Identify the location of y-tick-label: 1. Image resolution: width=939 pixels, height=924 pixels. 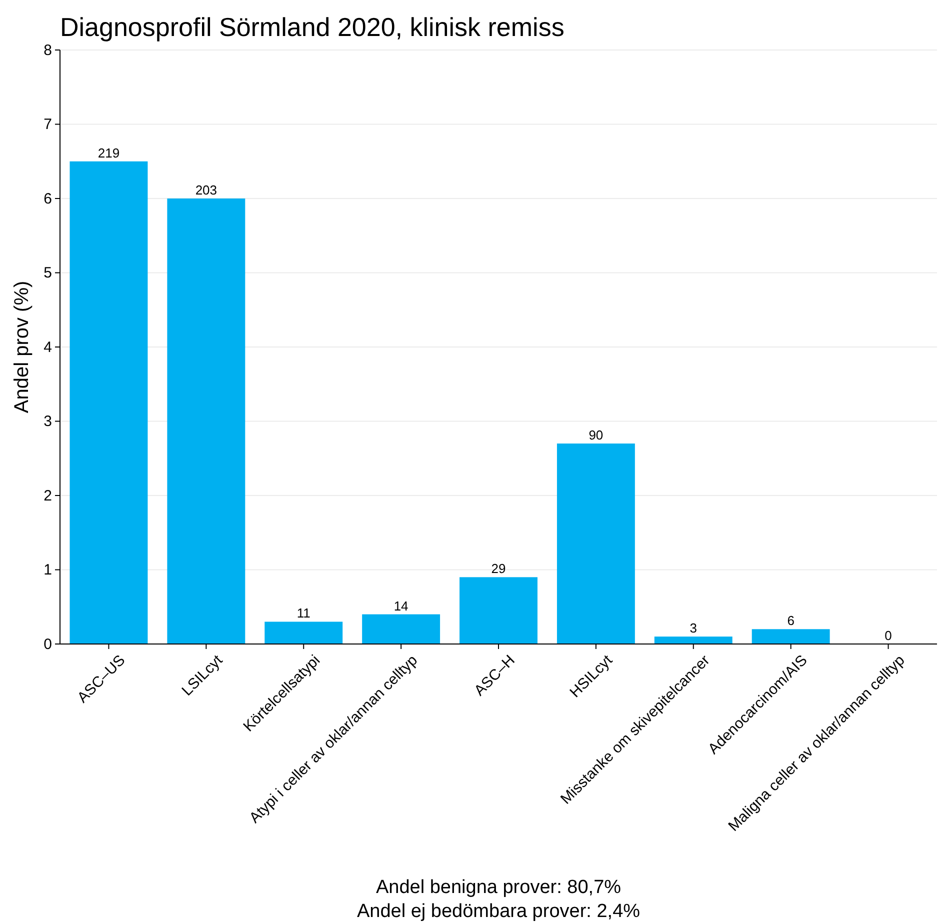
(48, 570).